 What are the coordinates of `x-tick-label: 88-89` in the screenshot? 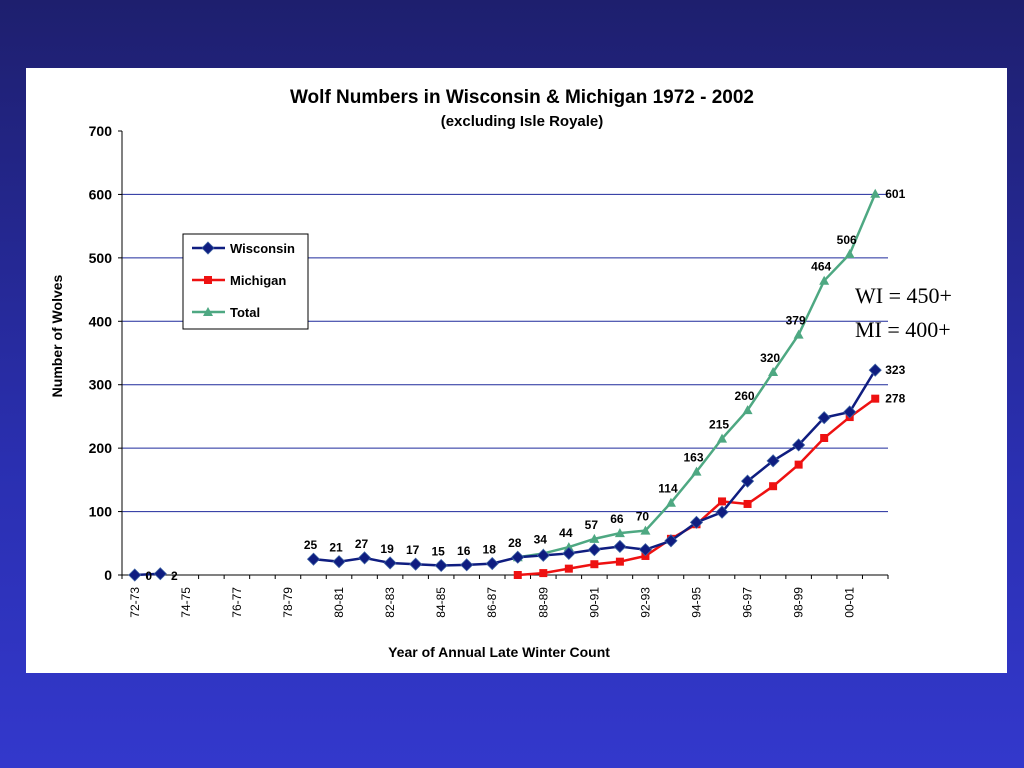 It's located at (543, 602).